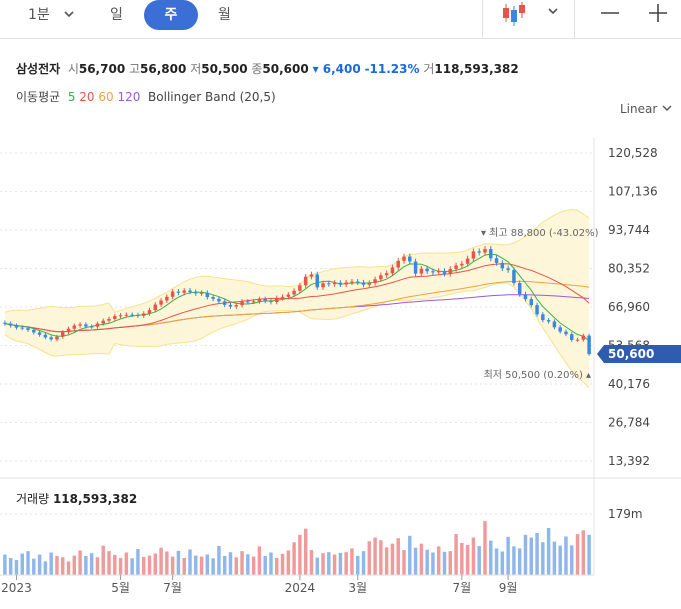 The image size is (681, 609). I want to click on y-tick-label: 40,176, so click(629, 384).